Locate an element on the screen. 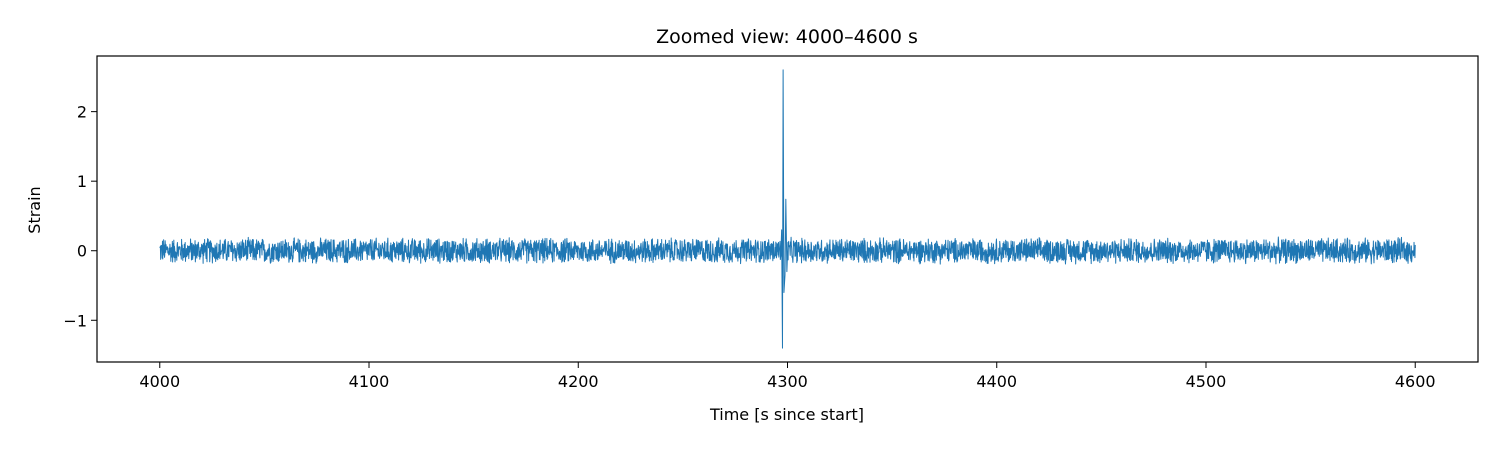 The height and width of the screenshot is (450, 1500). x-tick-label: 4000 is located at coordinates (159, 381).